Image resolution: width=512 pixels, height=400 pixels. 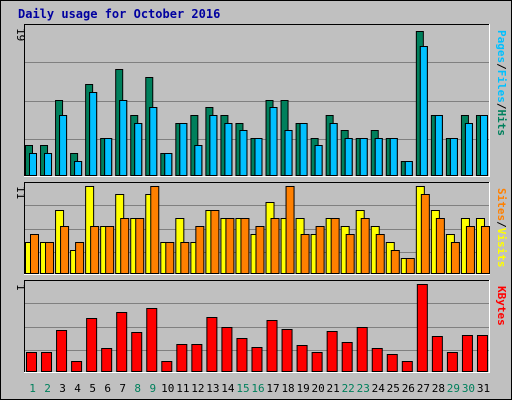 What do you see at coordinates (393, 388) in the screenshot?
I see `x-tick-label-day-25: 25` at bounding box center [393, 388].